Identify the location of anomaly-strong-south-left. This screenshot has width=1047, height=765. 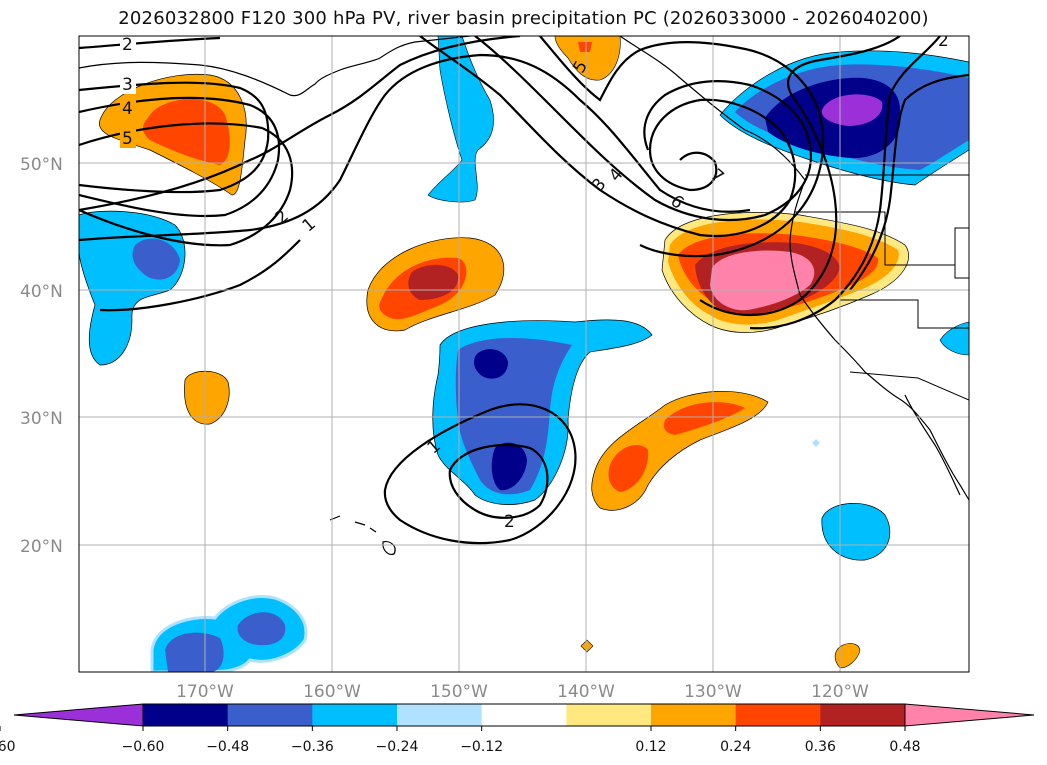
(628, 468).